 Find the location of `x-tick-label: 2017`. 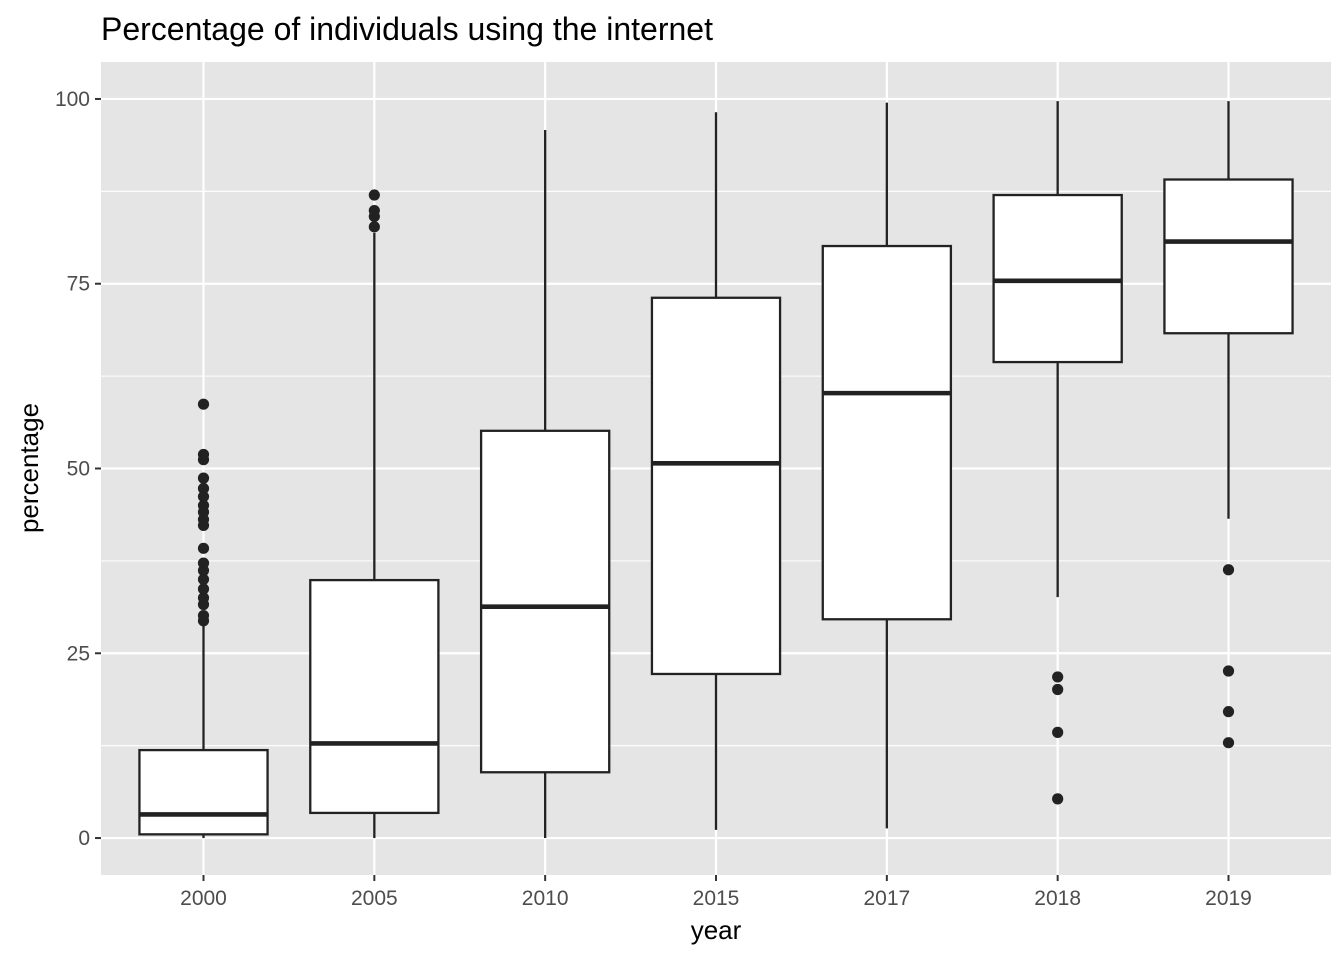

x-tick-label: 2017 is located at coordinates (886, 898).